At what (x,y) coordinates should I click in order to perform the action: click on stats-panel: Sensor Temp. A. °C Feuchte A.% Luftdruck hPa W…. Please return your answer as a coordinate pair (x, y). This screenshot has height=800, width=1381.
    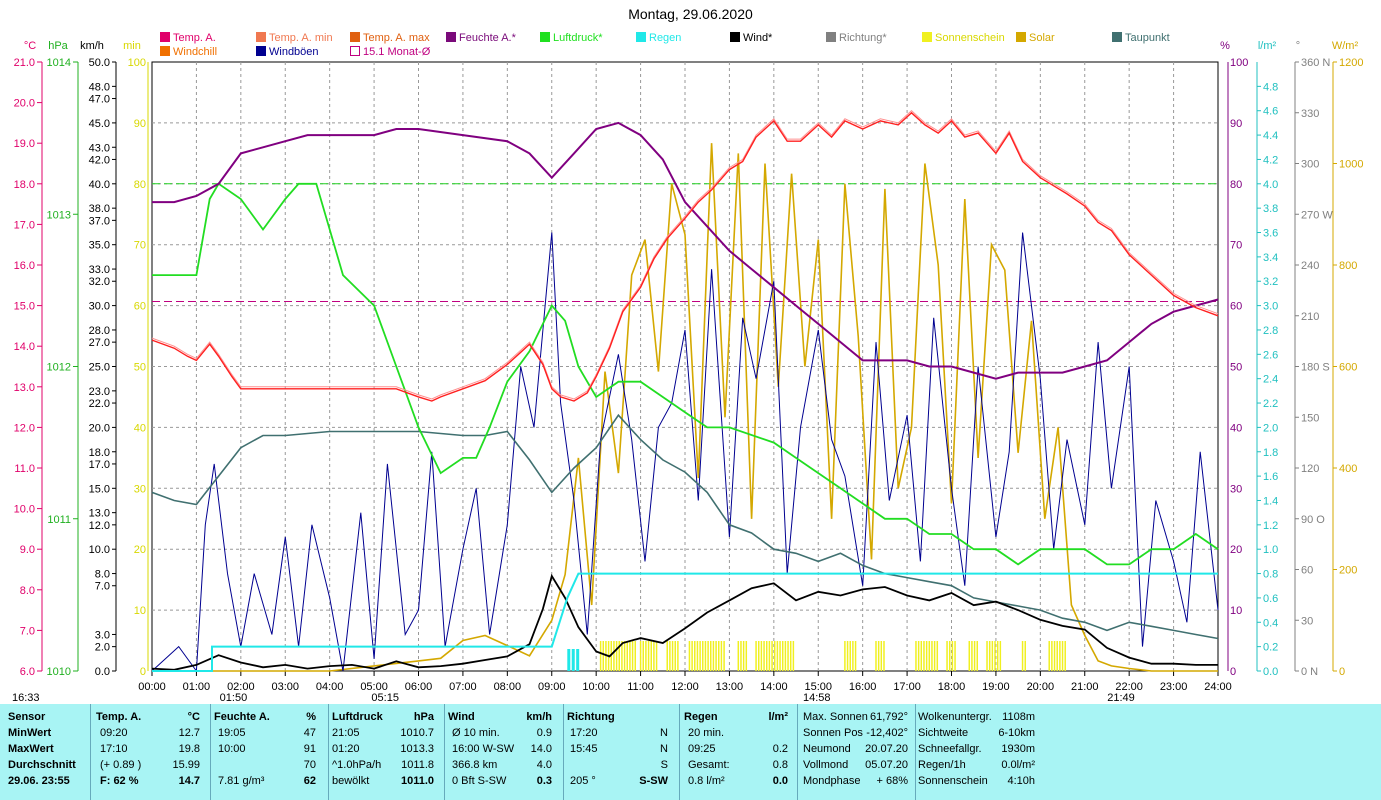
    Looking at the image, I should click on (690, 752).